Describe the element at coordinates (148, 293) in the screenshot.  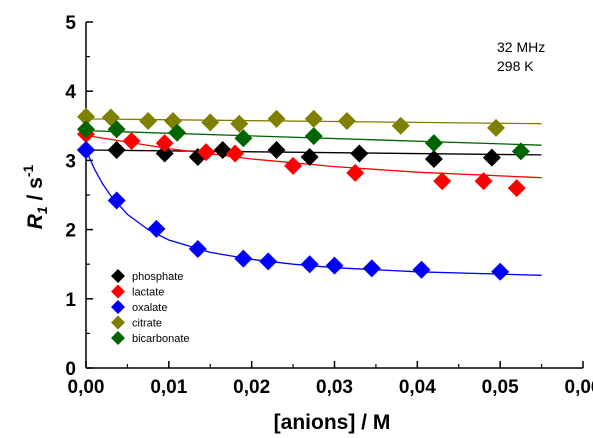
I see `legend-label-lactate: lactate` at that location.